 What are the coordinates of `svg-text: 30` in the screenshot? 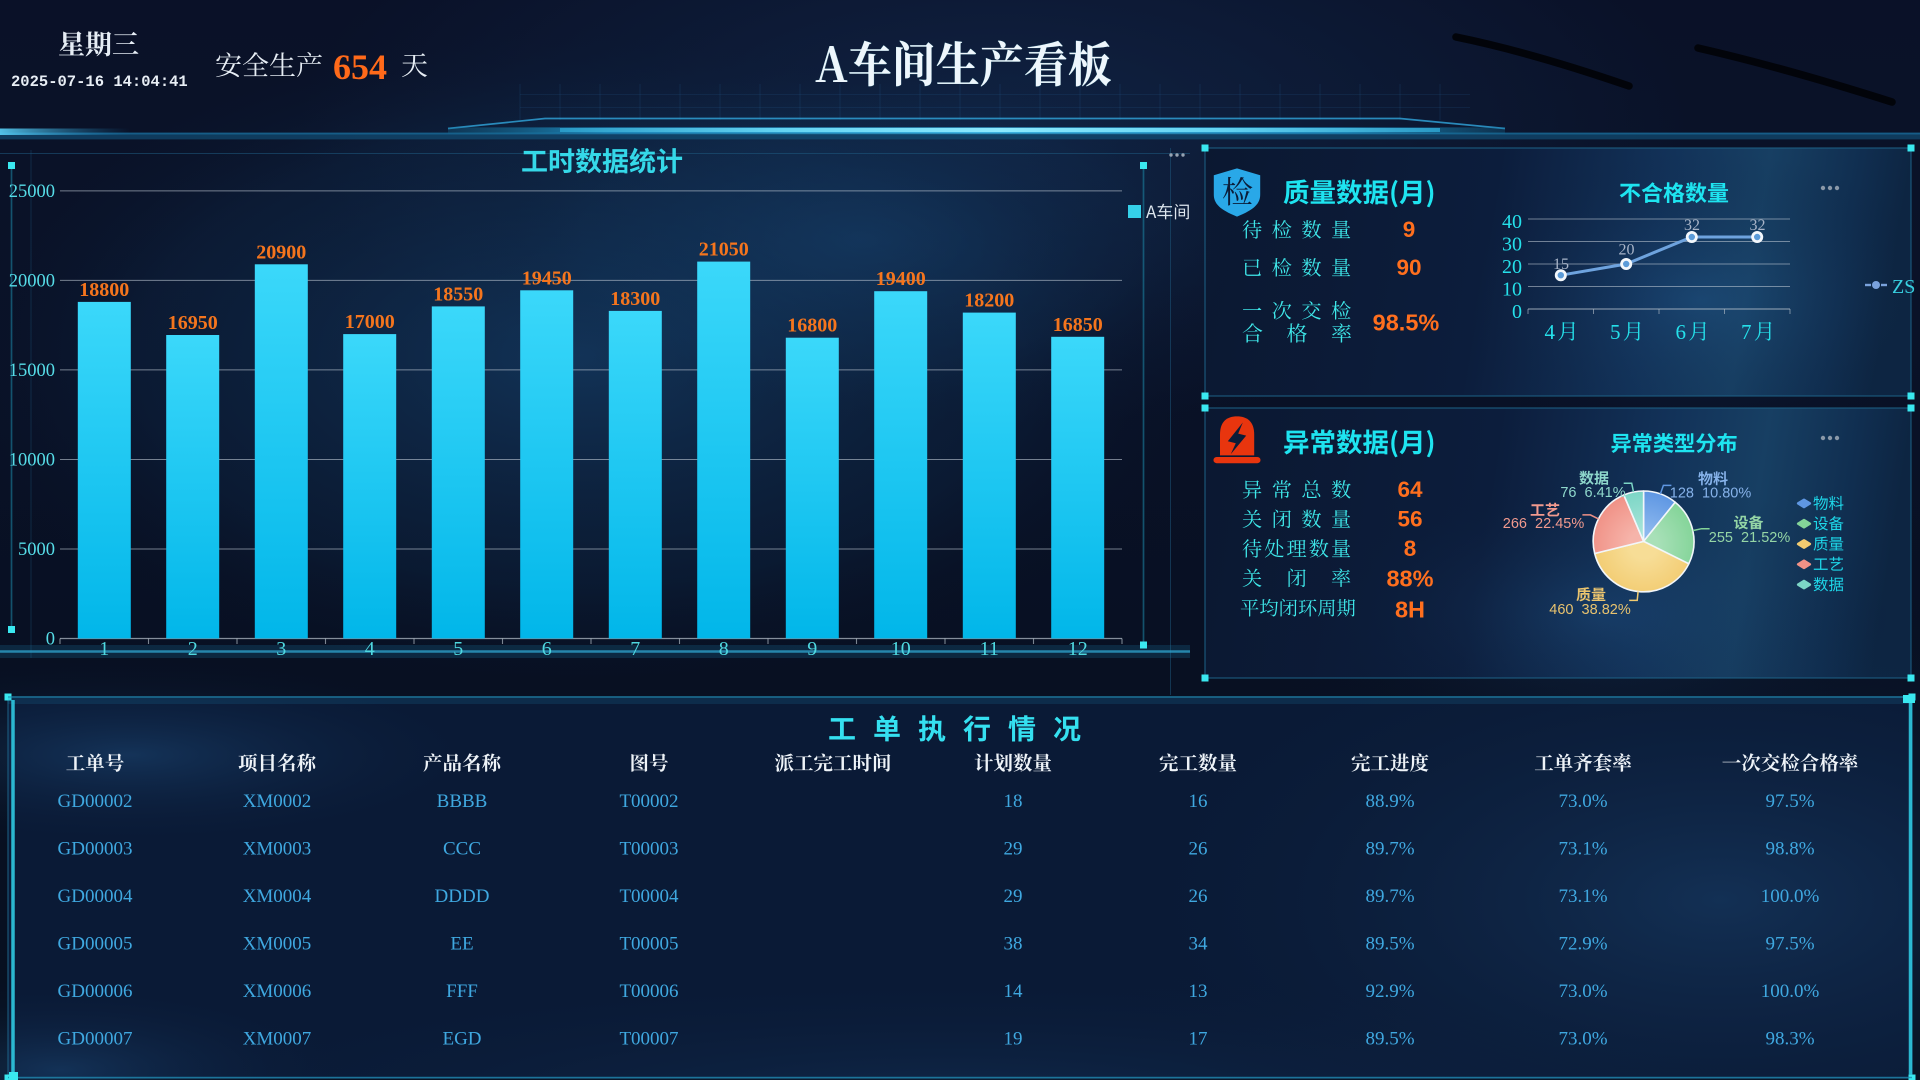 It's located at (1512, 245).